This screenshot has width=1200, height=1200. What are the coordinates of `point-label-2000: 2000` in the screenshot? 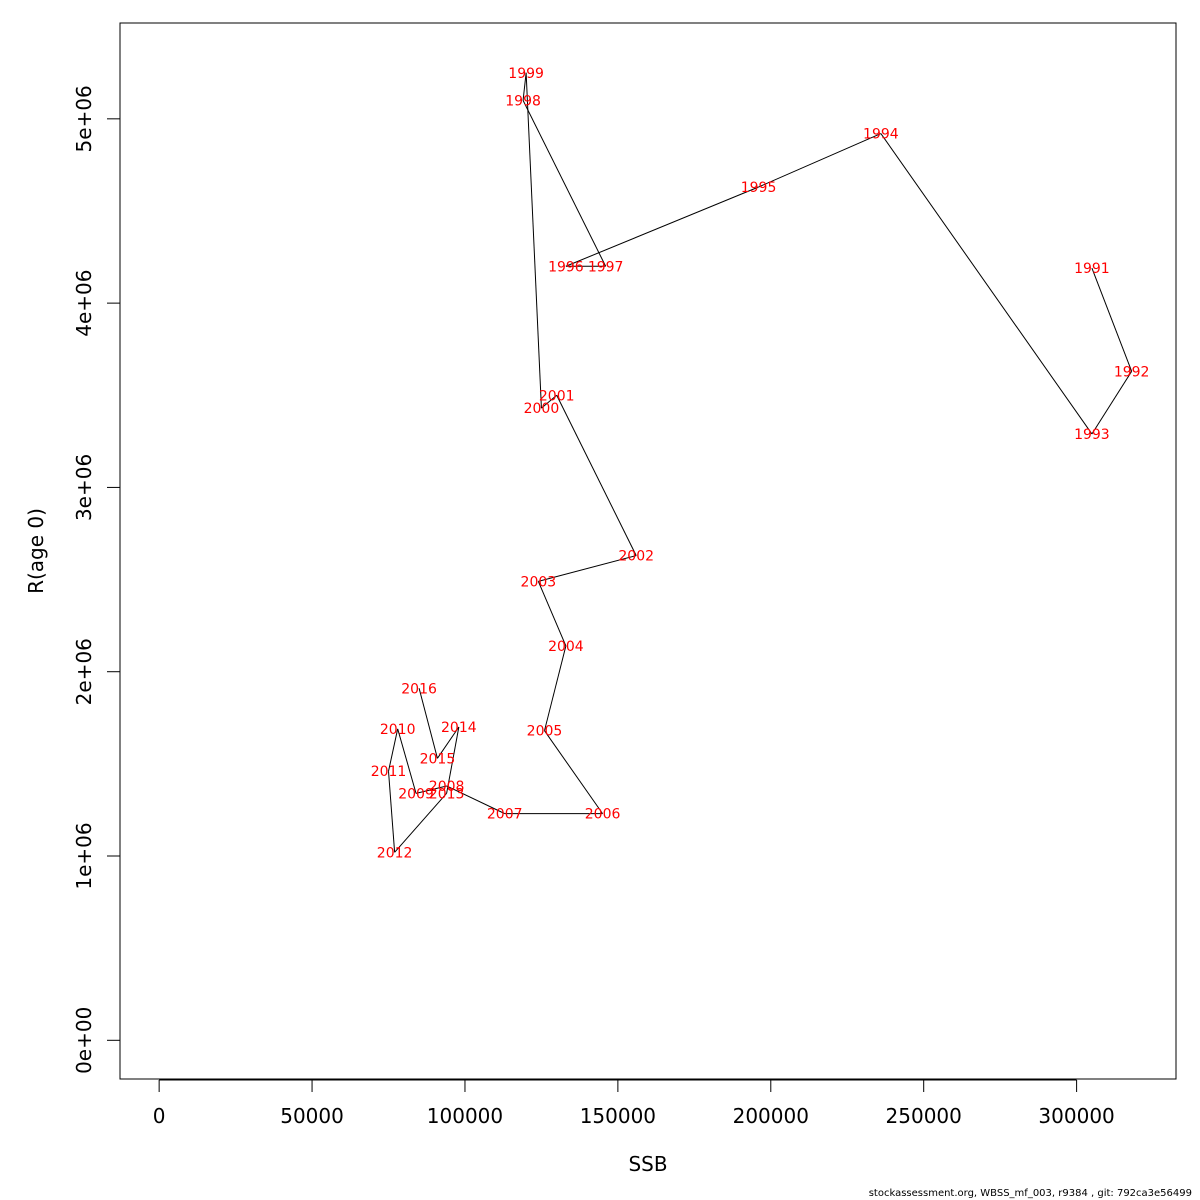 It's located at (542, 409).